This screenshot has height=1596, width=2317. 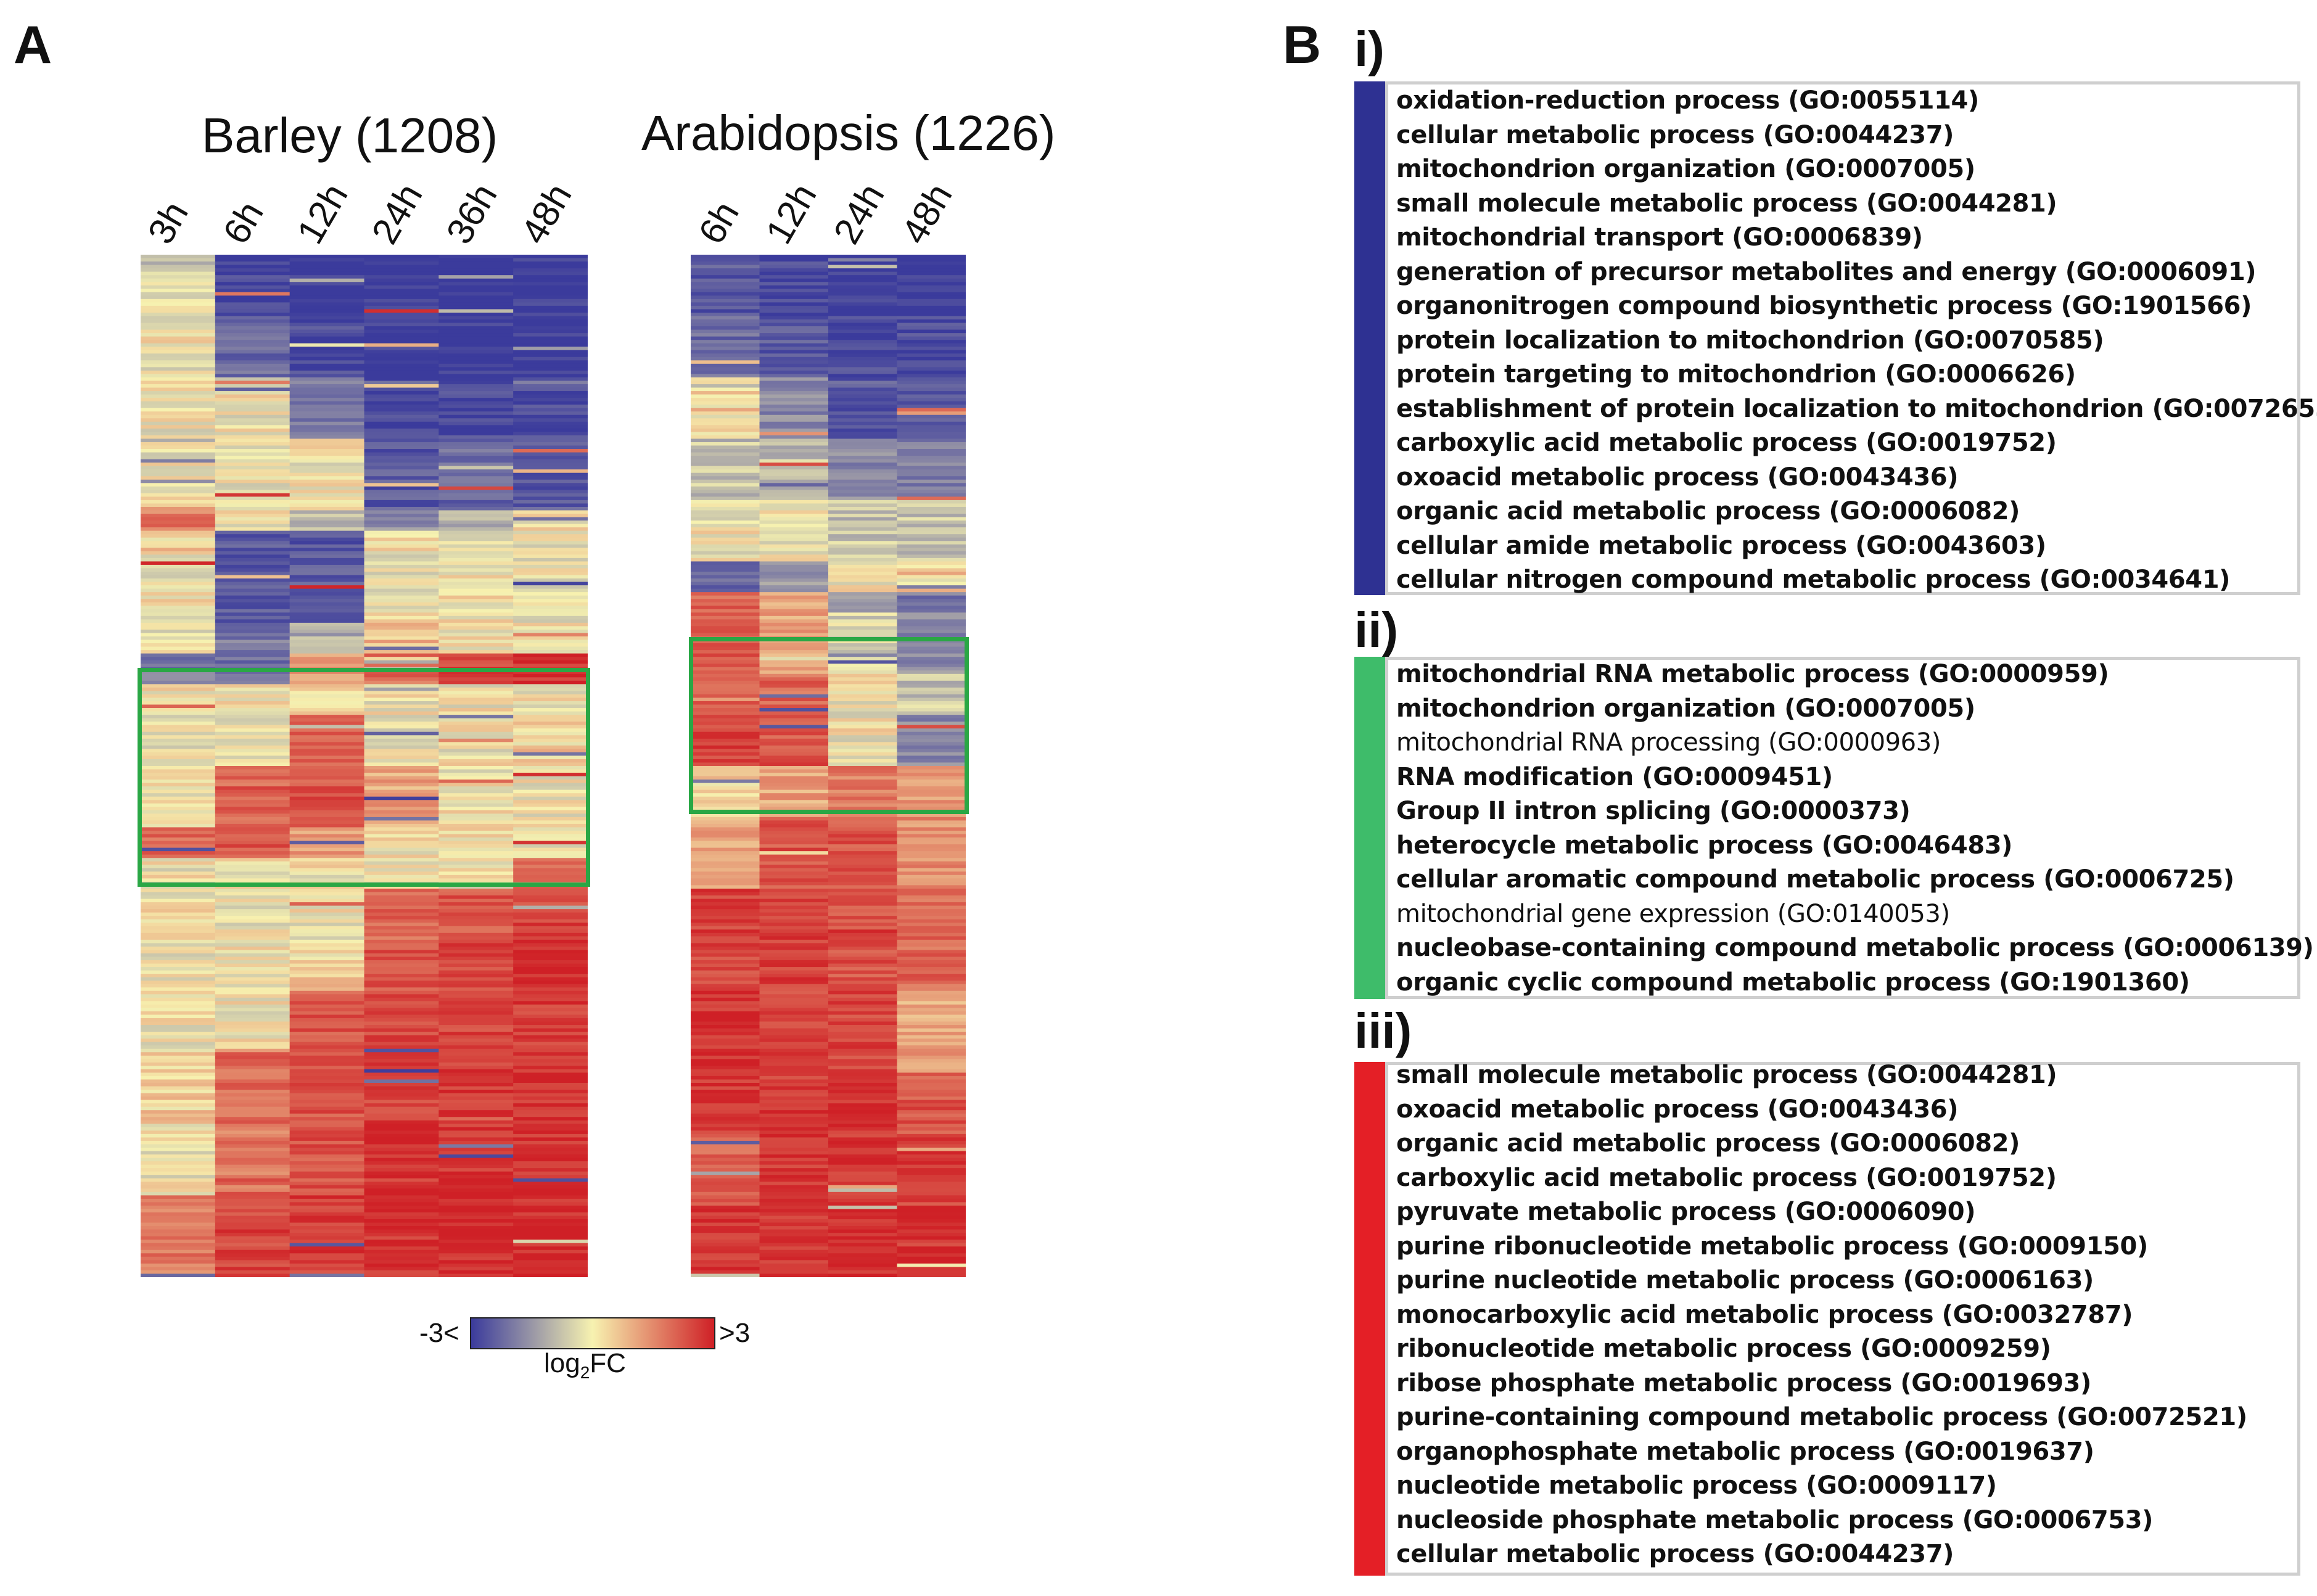 What do you see at coordinates (585, 1365) in the screenshot?
I see `colorbar-title: log2FC` at bounding box center [585, 1365].